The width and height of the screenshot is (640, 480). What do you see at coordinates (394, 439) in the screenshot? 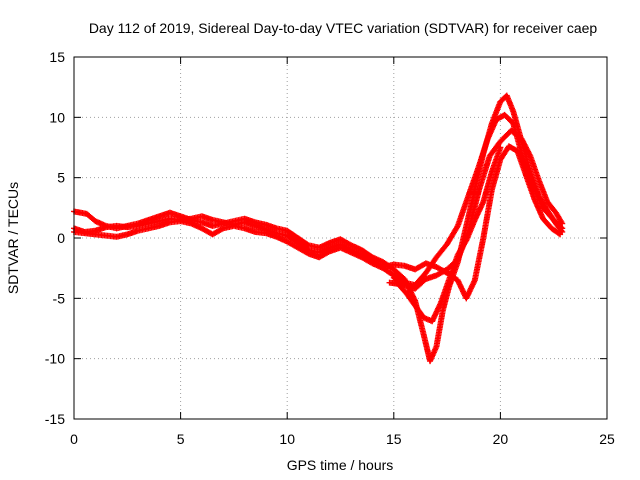
I see `x-tick-label: 15` at bounding box center [394, 439].